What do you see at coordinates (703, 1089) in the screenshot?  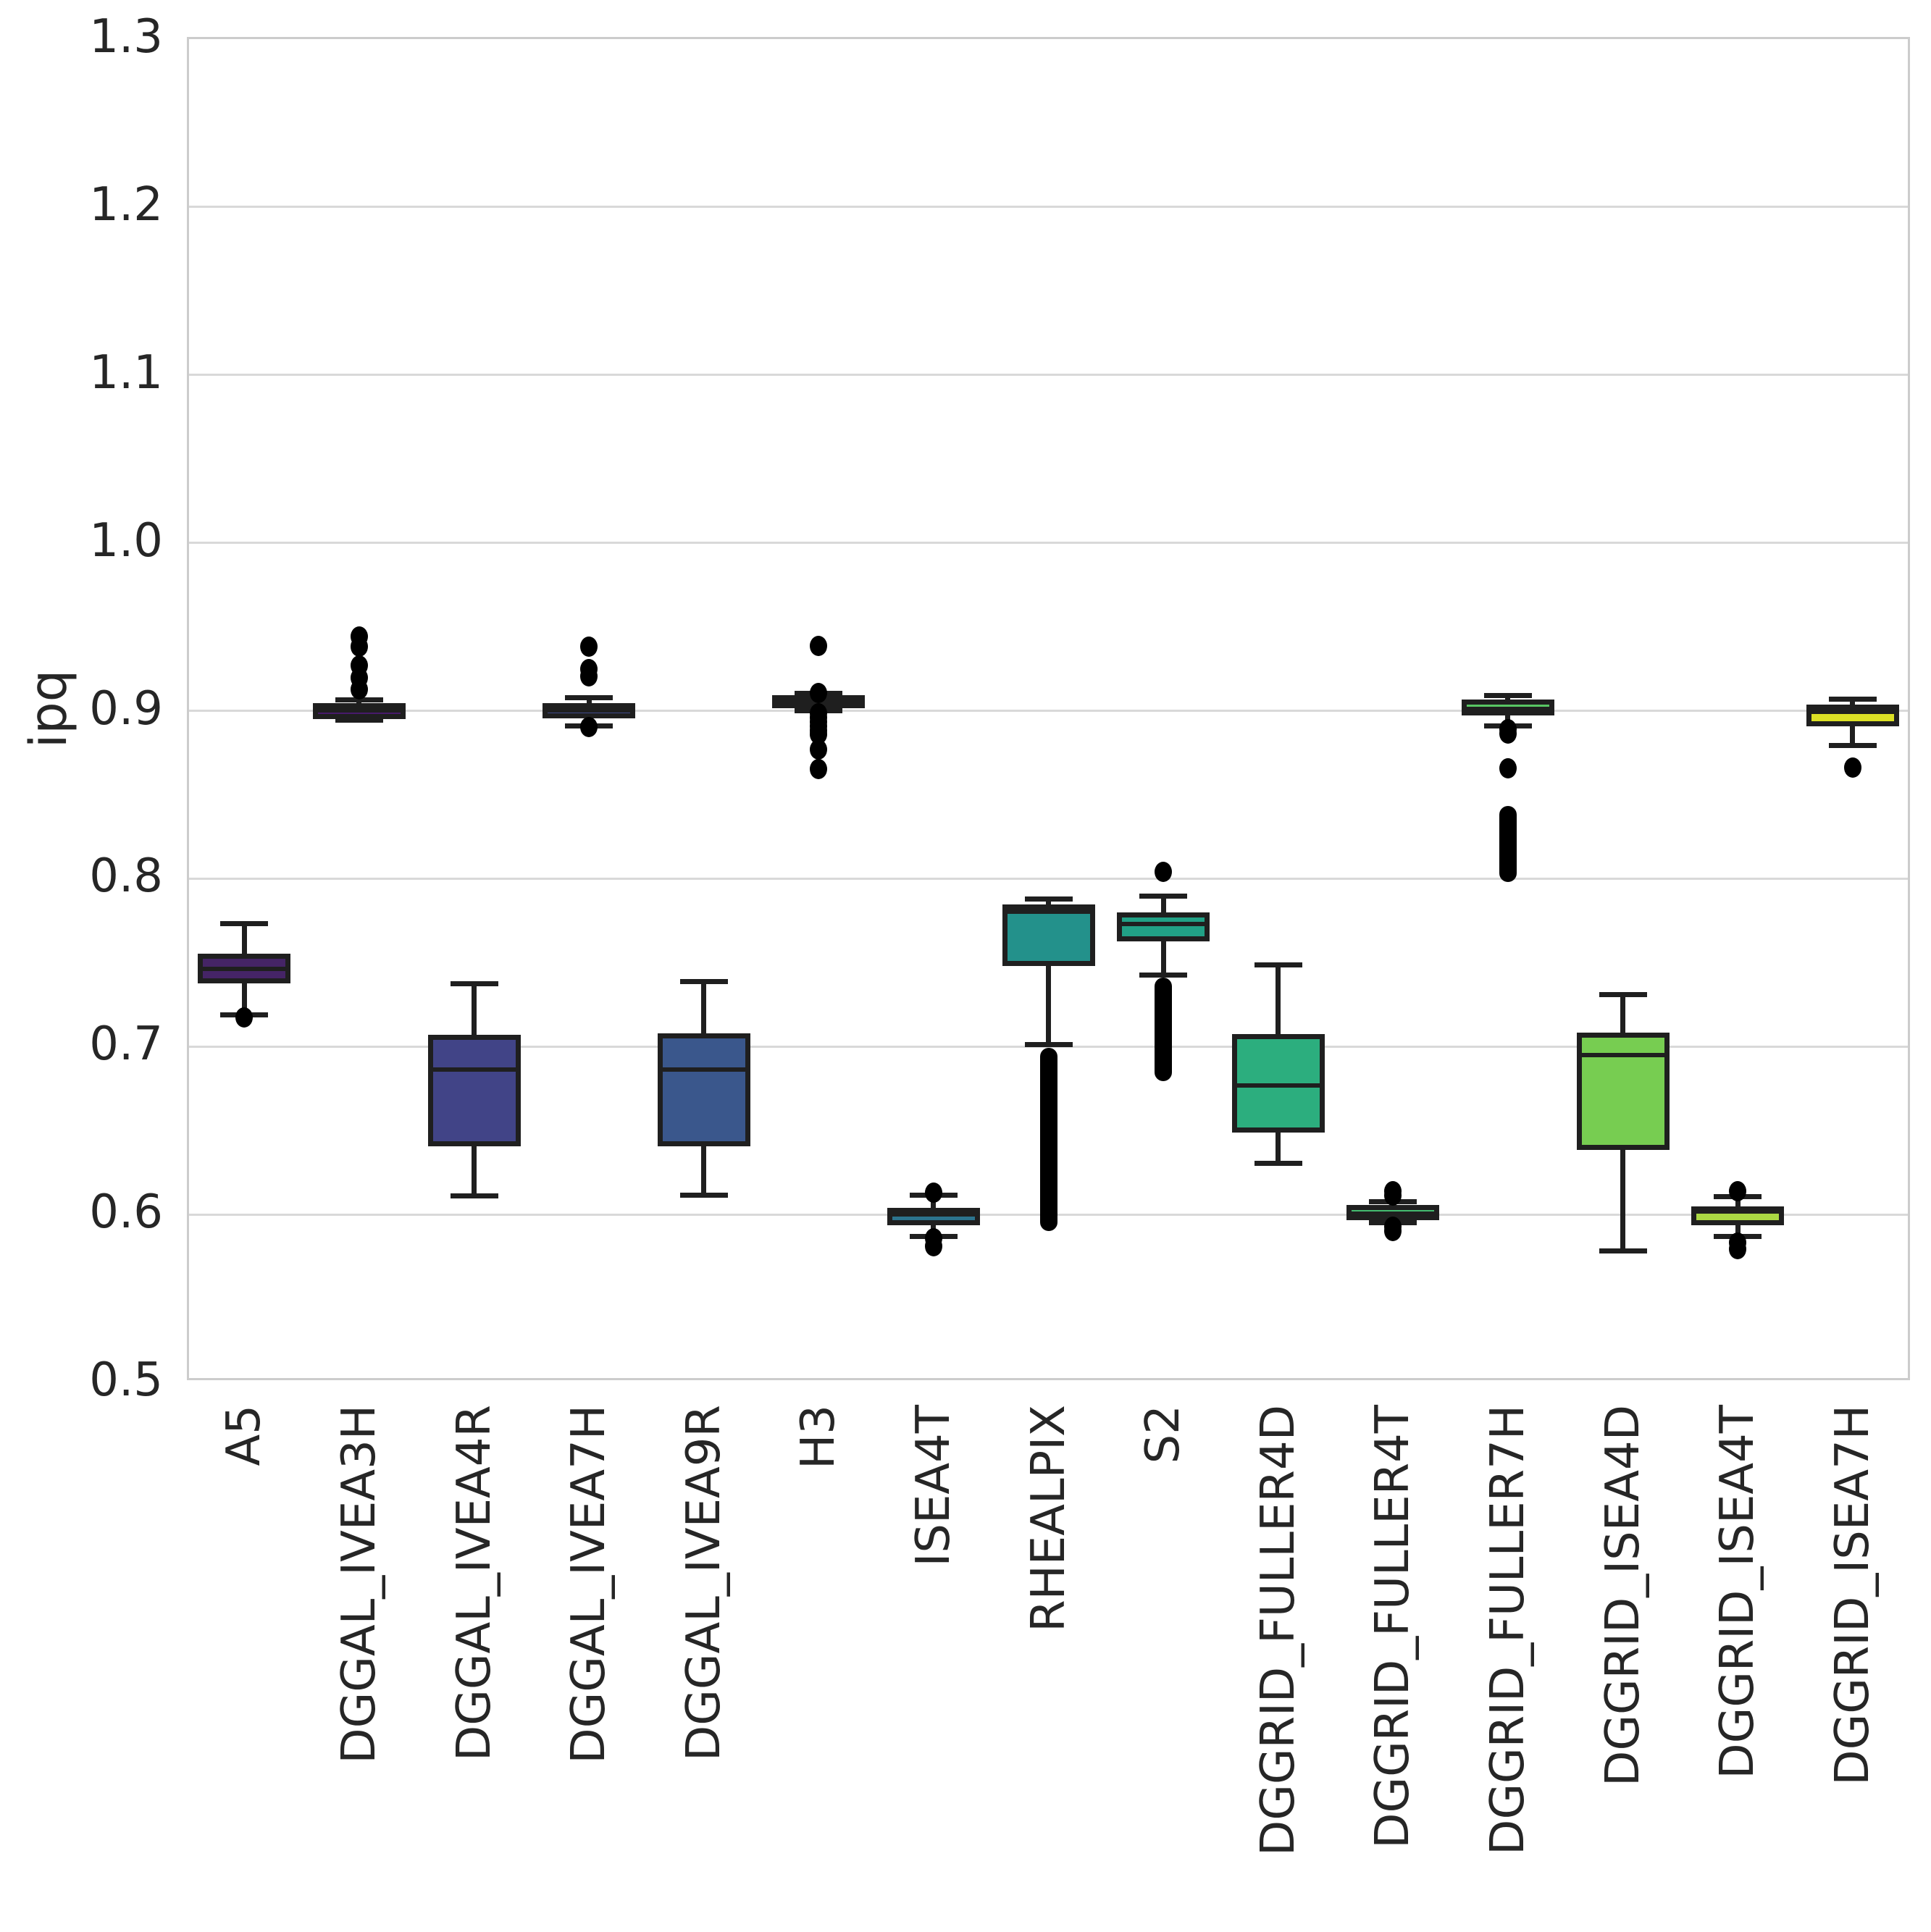 I see `box-DGGAL_IVEA9R` at bounding box center [703, 1089].